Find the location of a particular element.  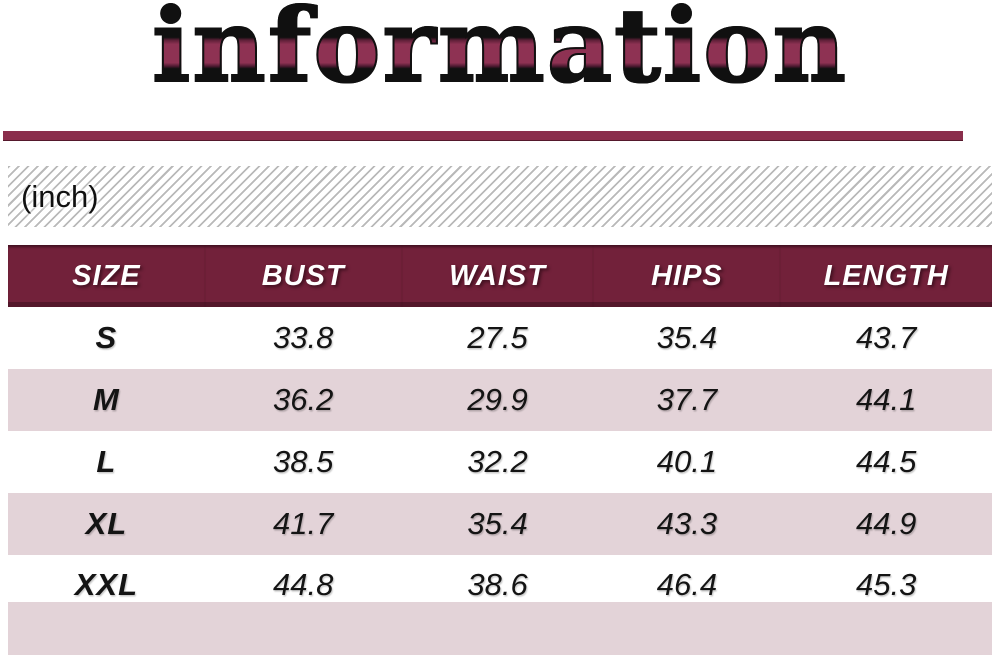

column-header-hips: HIPS is located at coordinates (687, 276).